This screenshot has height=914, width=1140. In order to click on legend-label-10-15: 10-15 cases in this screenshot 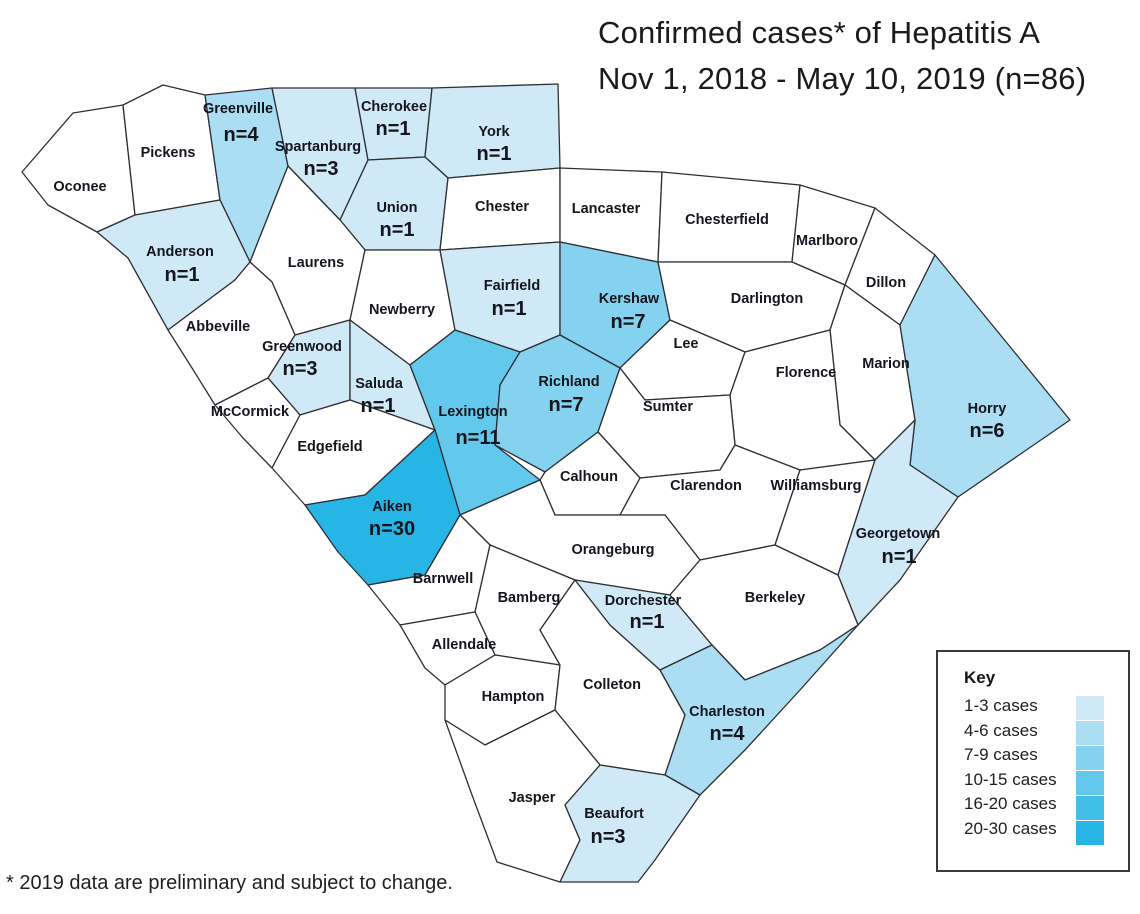, I will do `click(1010, 779)`.